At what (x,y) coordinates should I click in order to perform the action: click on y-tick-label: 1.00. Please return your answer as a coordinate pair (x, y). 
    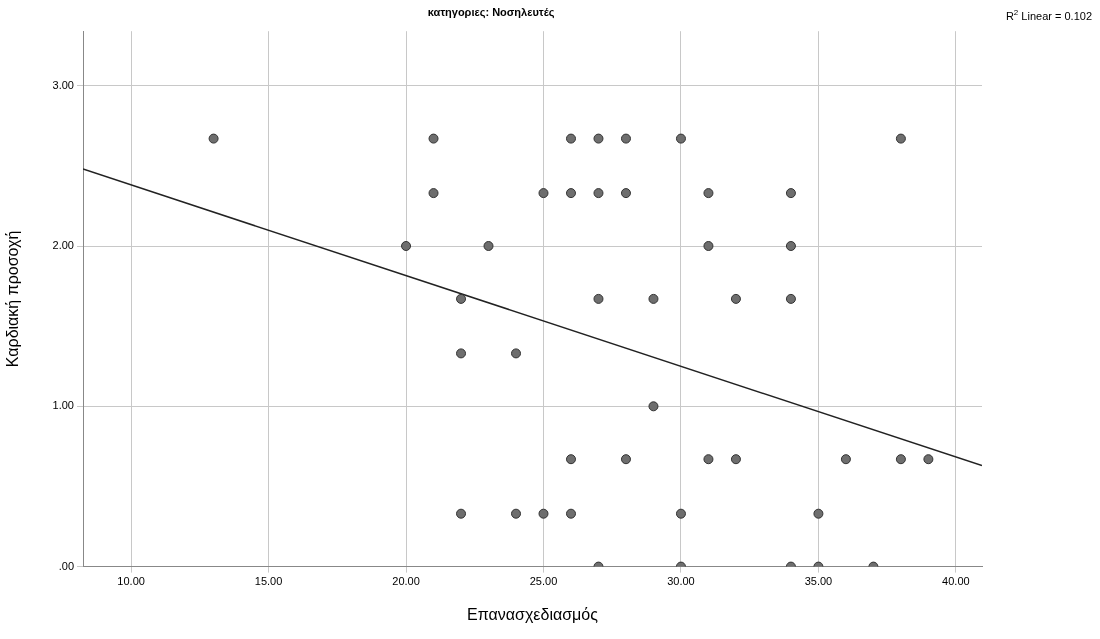
    Looking at the image, I should click on (63, 405).